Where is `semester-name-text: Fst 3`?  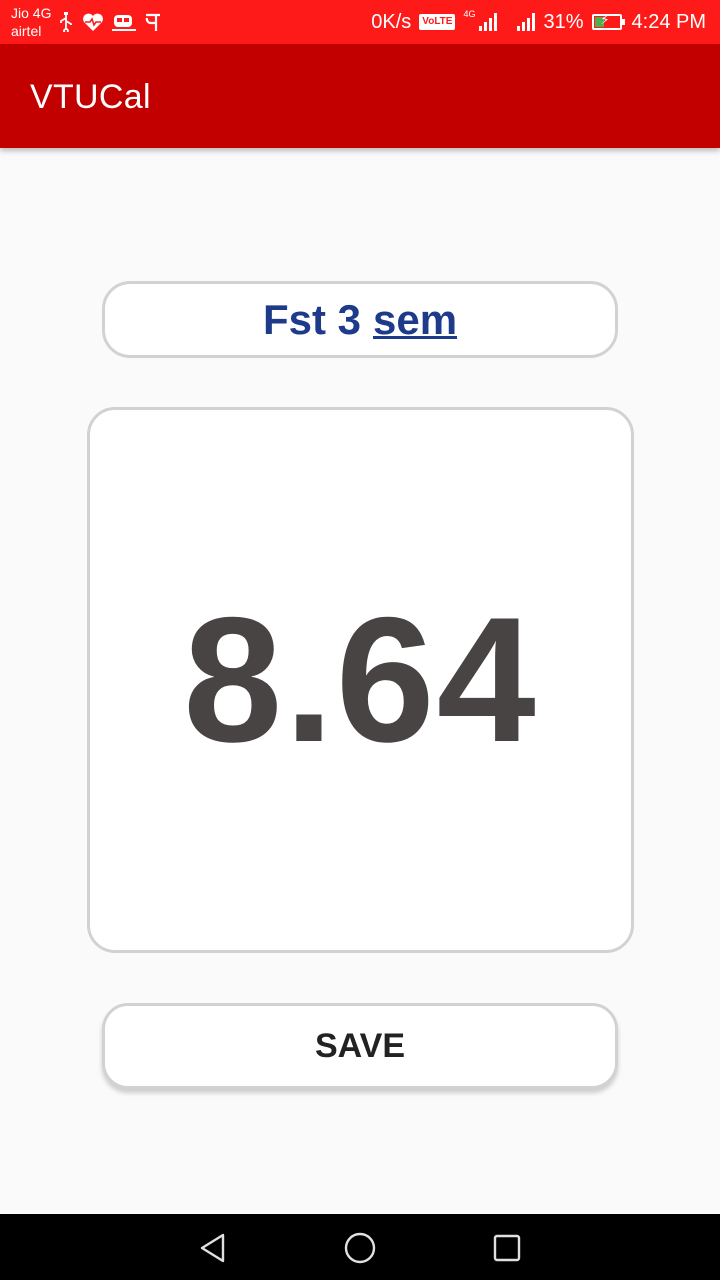 semester-name-text: Fst 3 is located at coordinates (311, 319).